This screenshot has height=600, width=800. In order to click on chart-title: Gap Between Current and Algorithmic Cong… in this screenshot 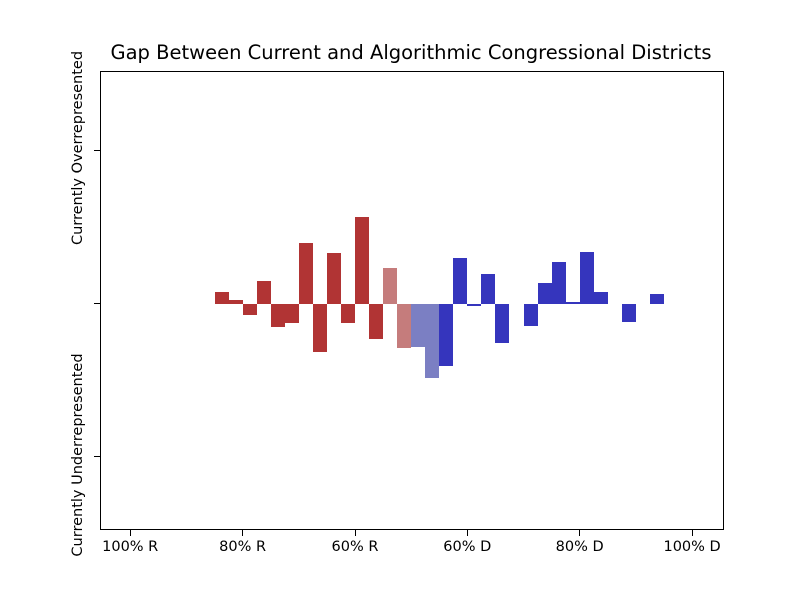, I will do `click(411, 52)`.